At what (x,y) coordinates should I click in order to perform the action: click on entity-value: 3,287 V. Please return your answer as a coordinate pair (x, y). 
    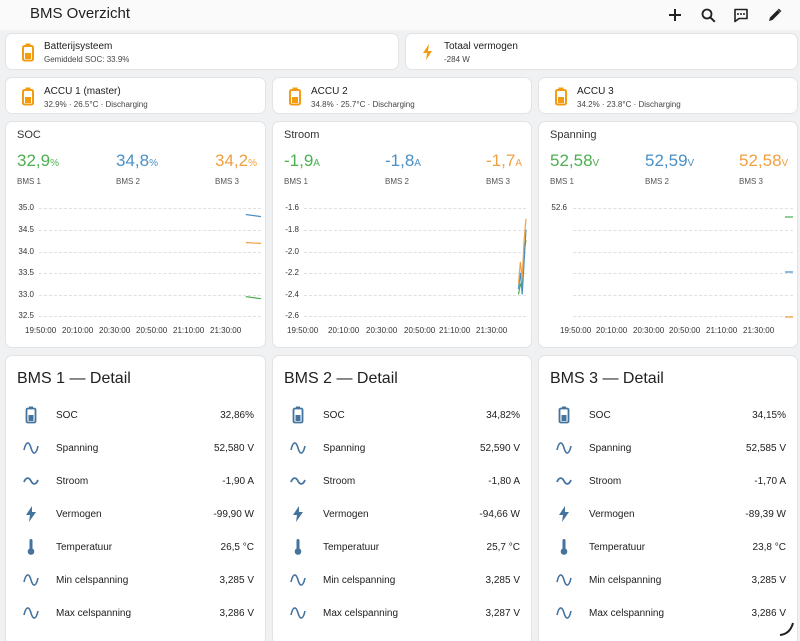
    Looking at the image, I should click on (502, 613).